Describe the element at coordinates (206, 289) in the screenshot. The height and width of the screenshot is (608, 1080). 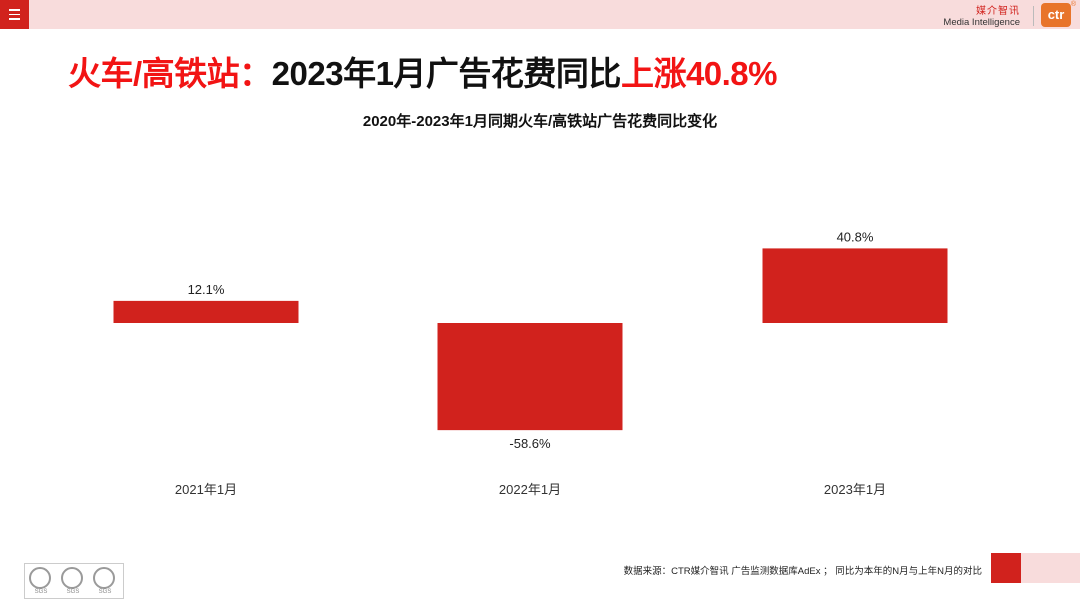
I see `data-label-1: 12.1%` at that location.